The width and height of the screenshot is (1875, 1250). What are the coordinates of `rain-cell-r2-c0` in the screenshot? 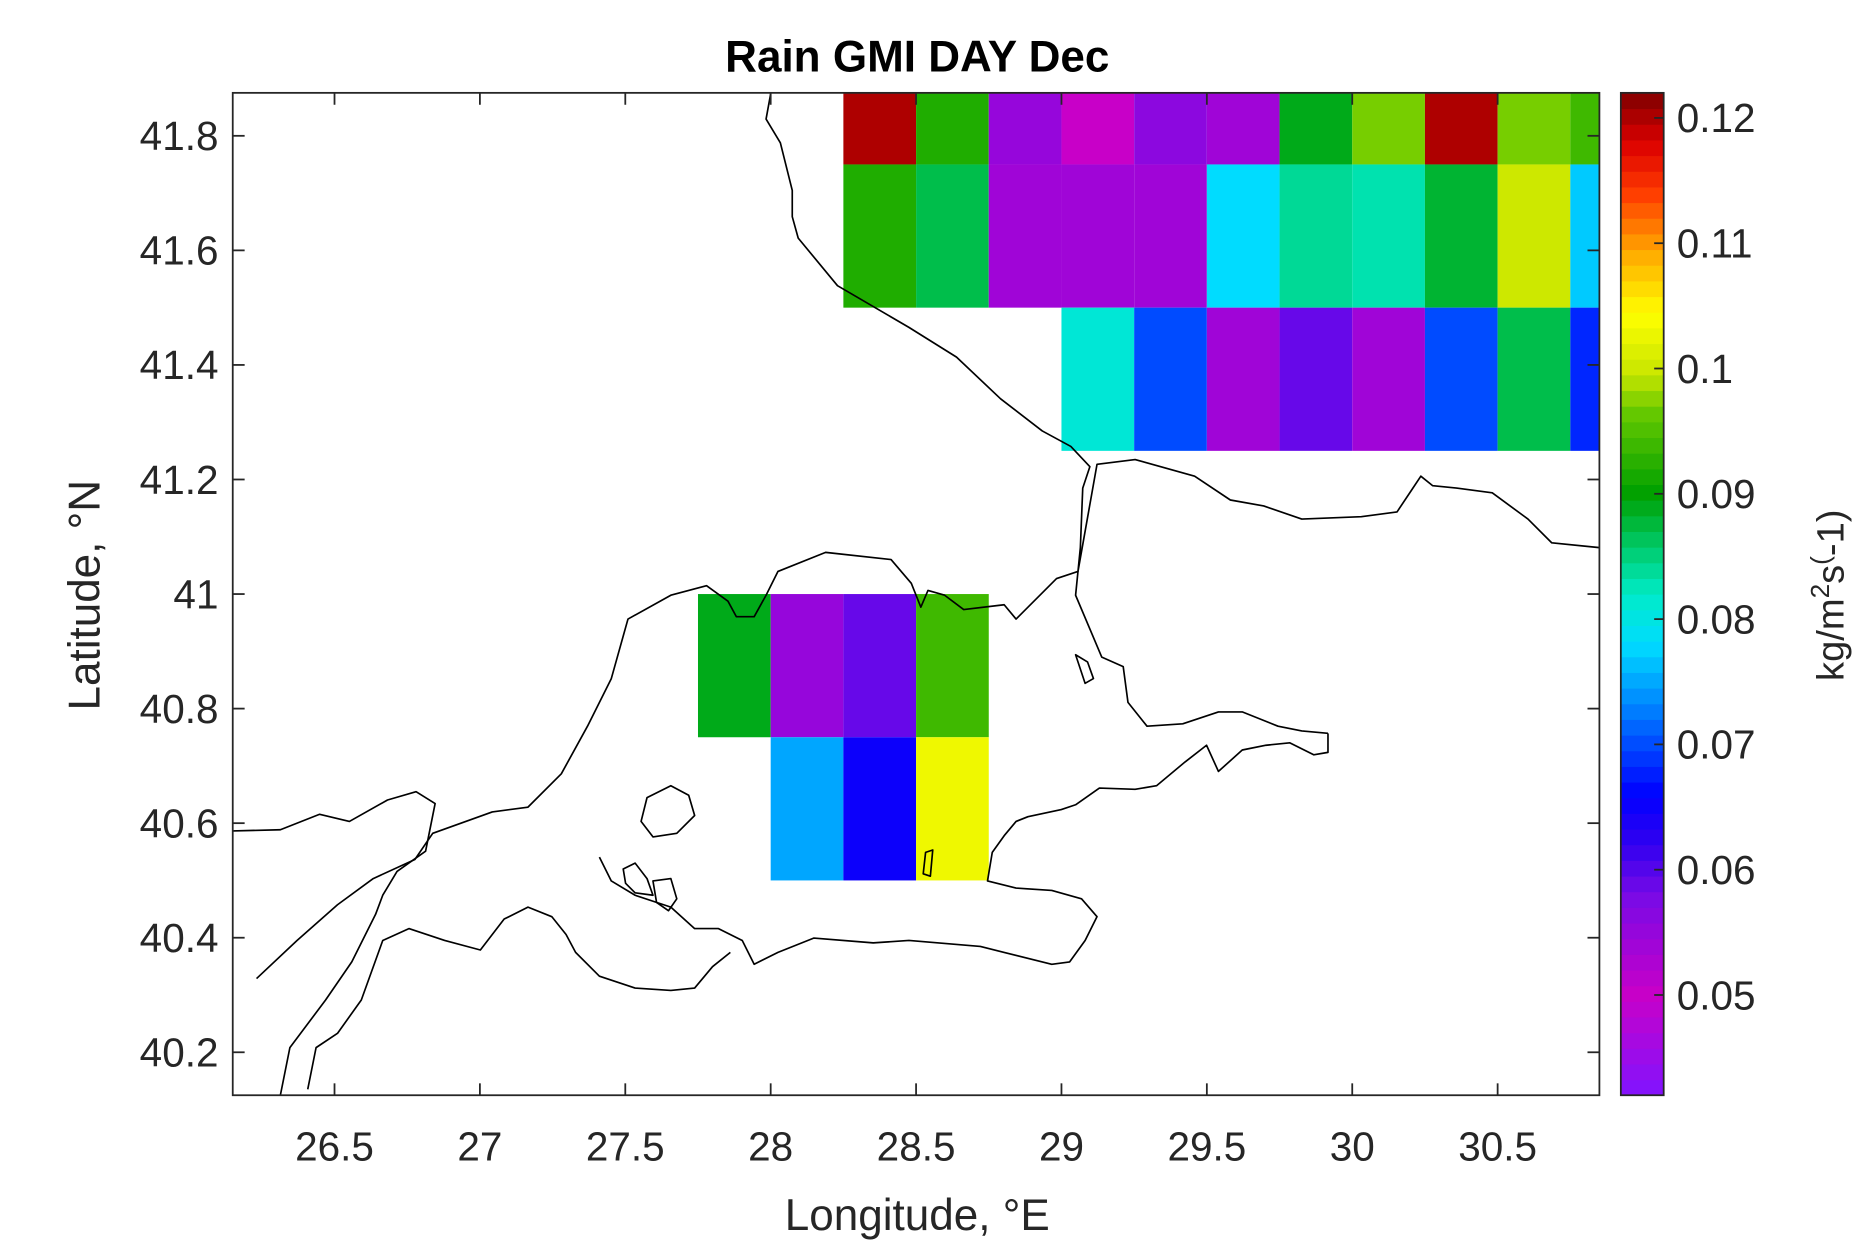 It's located at (1098, 379).